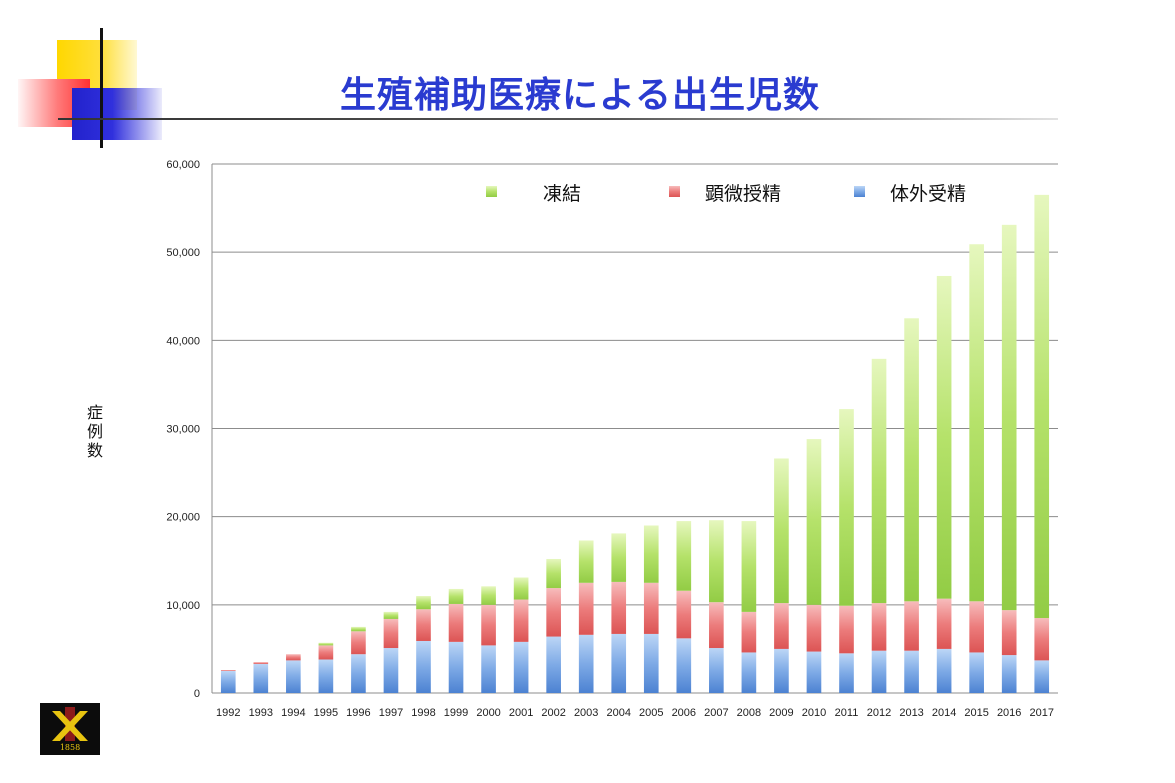  Describe the element at coordinates (391, 713) in the screenshot. I see `x-tick-label: 1997` at that location.